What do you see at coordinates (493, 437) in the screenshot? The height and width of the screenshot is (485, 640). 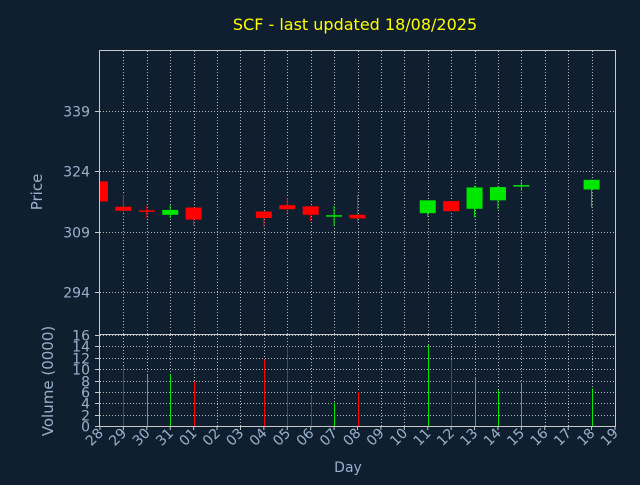 I see `day-tick-label: 14` at bounding box center [493, 437].